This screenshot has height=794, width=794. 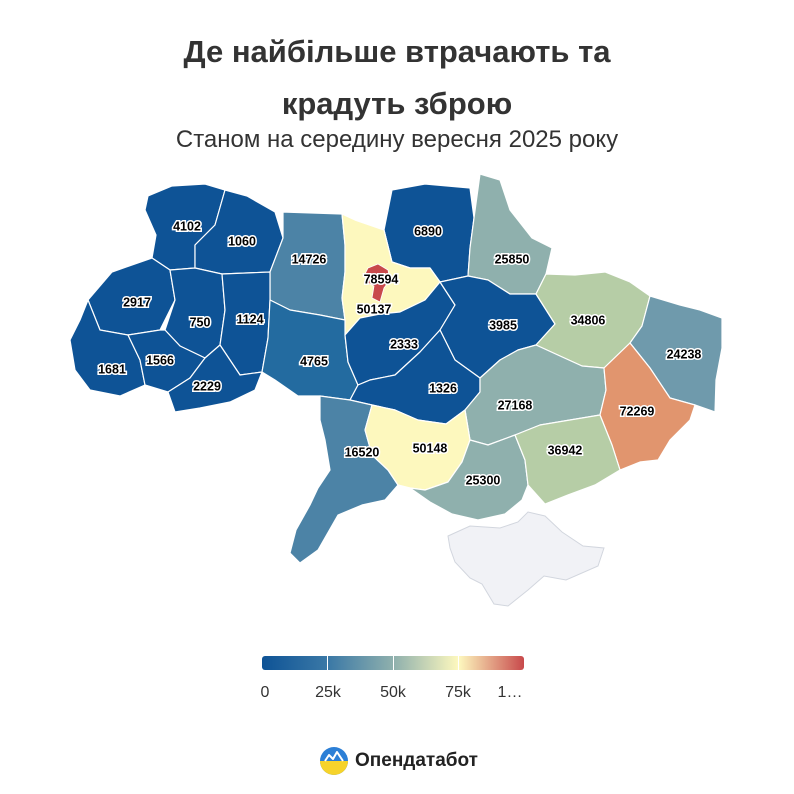 I want to click on legend-tick-25k: 25k, so click(x=328, y=692).